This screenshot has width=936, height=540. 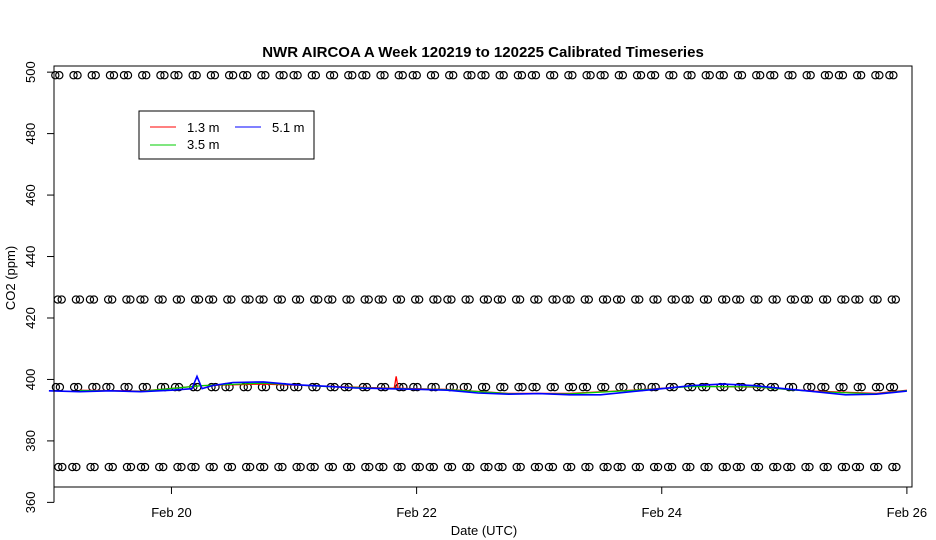 I want to click on y-tick-label: 400, so click(x=30, y=380).